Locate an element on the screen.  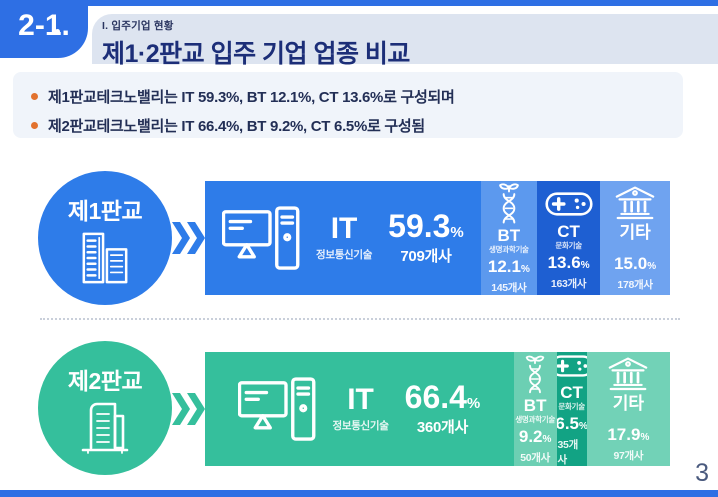
segment-count: 50개사 is located at coordinates (535, 457).